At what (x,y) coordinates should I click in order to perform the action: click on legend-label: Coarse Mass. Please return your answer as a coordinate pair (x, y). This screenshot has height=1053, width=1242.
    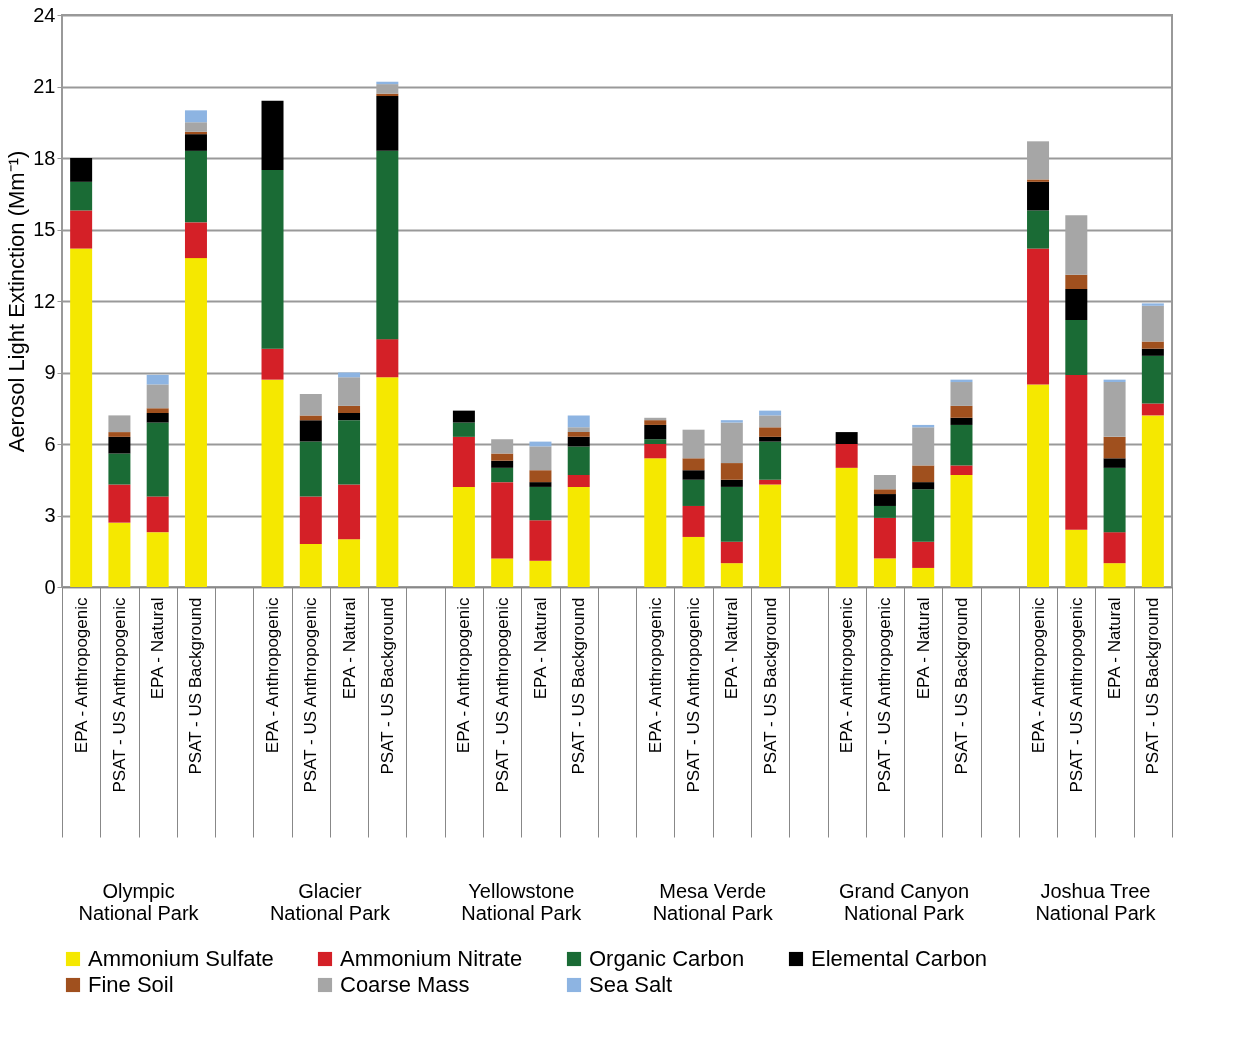
    Looking at the image, I should click on (405, 984).